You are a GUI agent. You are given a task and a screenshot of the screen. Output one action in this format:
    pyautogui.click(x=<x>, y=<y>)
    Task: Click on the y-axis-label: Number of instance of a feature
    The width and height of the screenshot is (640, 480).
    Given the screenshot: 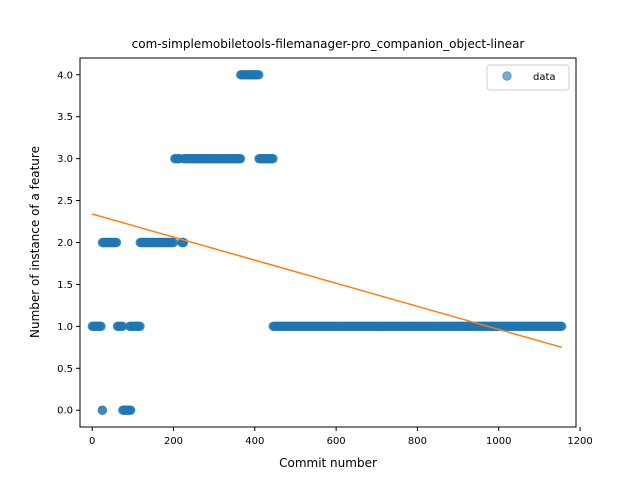 What is the action you would take?
    pyautogui.click(x=35, y=242)
    